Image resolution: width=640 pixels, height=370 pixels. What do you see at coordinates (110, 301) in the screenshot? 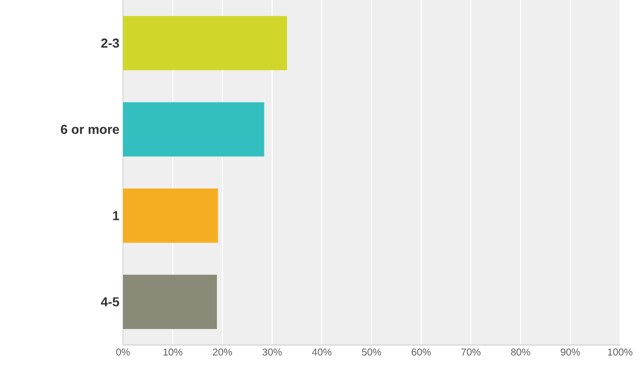
I see `y-tick-label: 4-5` at bounding box center [110, 301].